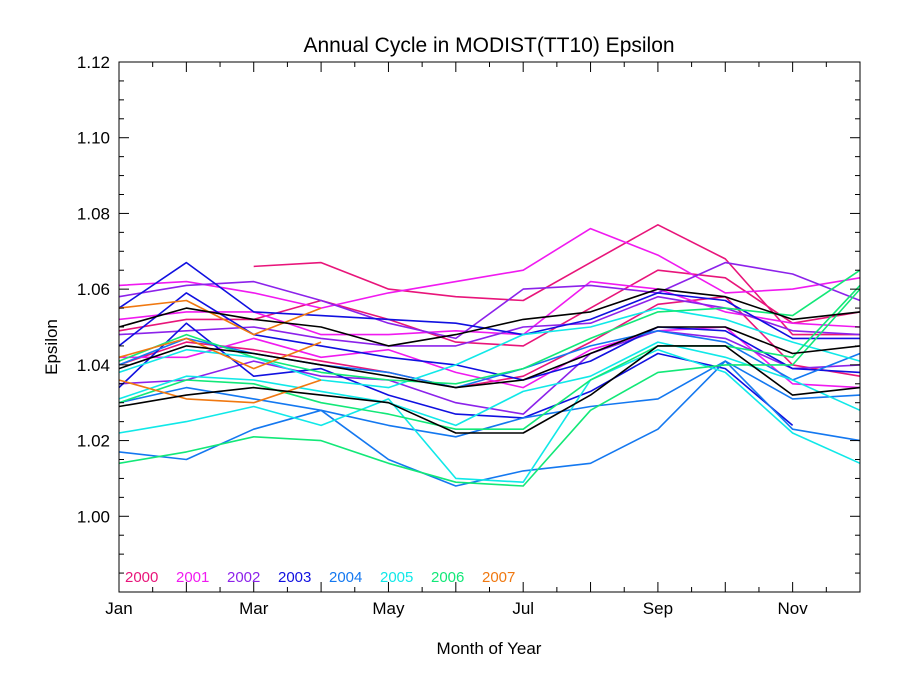 The height and width of the screenshot is (675, 900). Describe the element at coordinates (447, 577) in the screenshot. I see `legend-entry-2006: 2006` at that location.